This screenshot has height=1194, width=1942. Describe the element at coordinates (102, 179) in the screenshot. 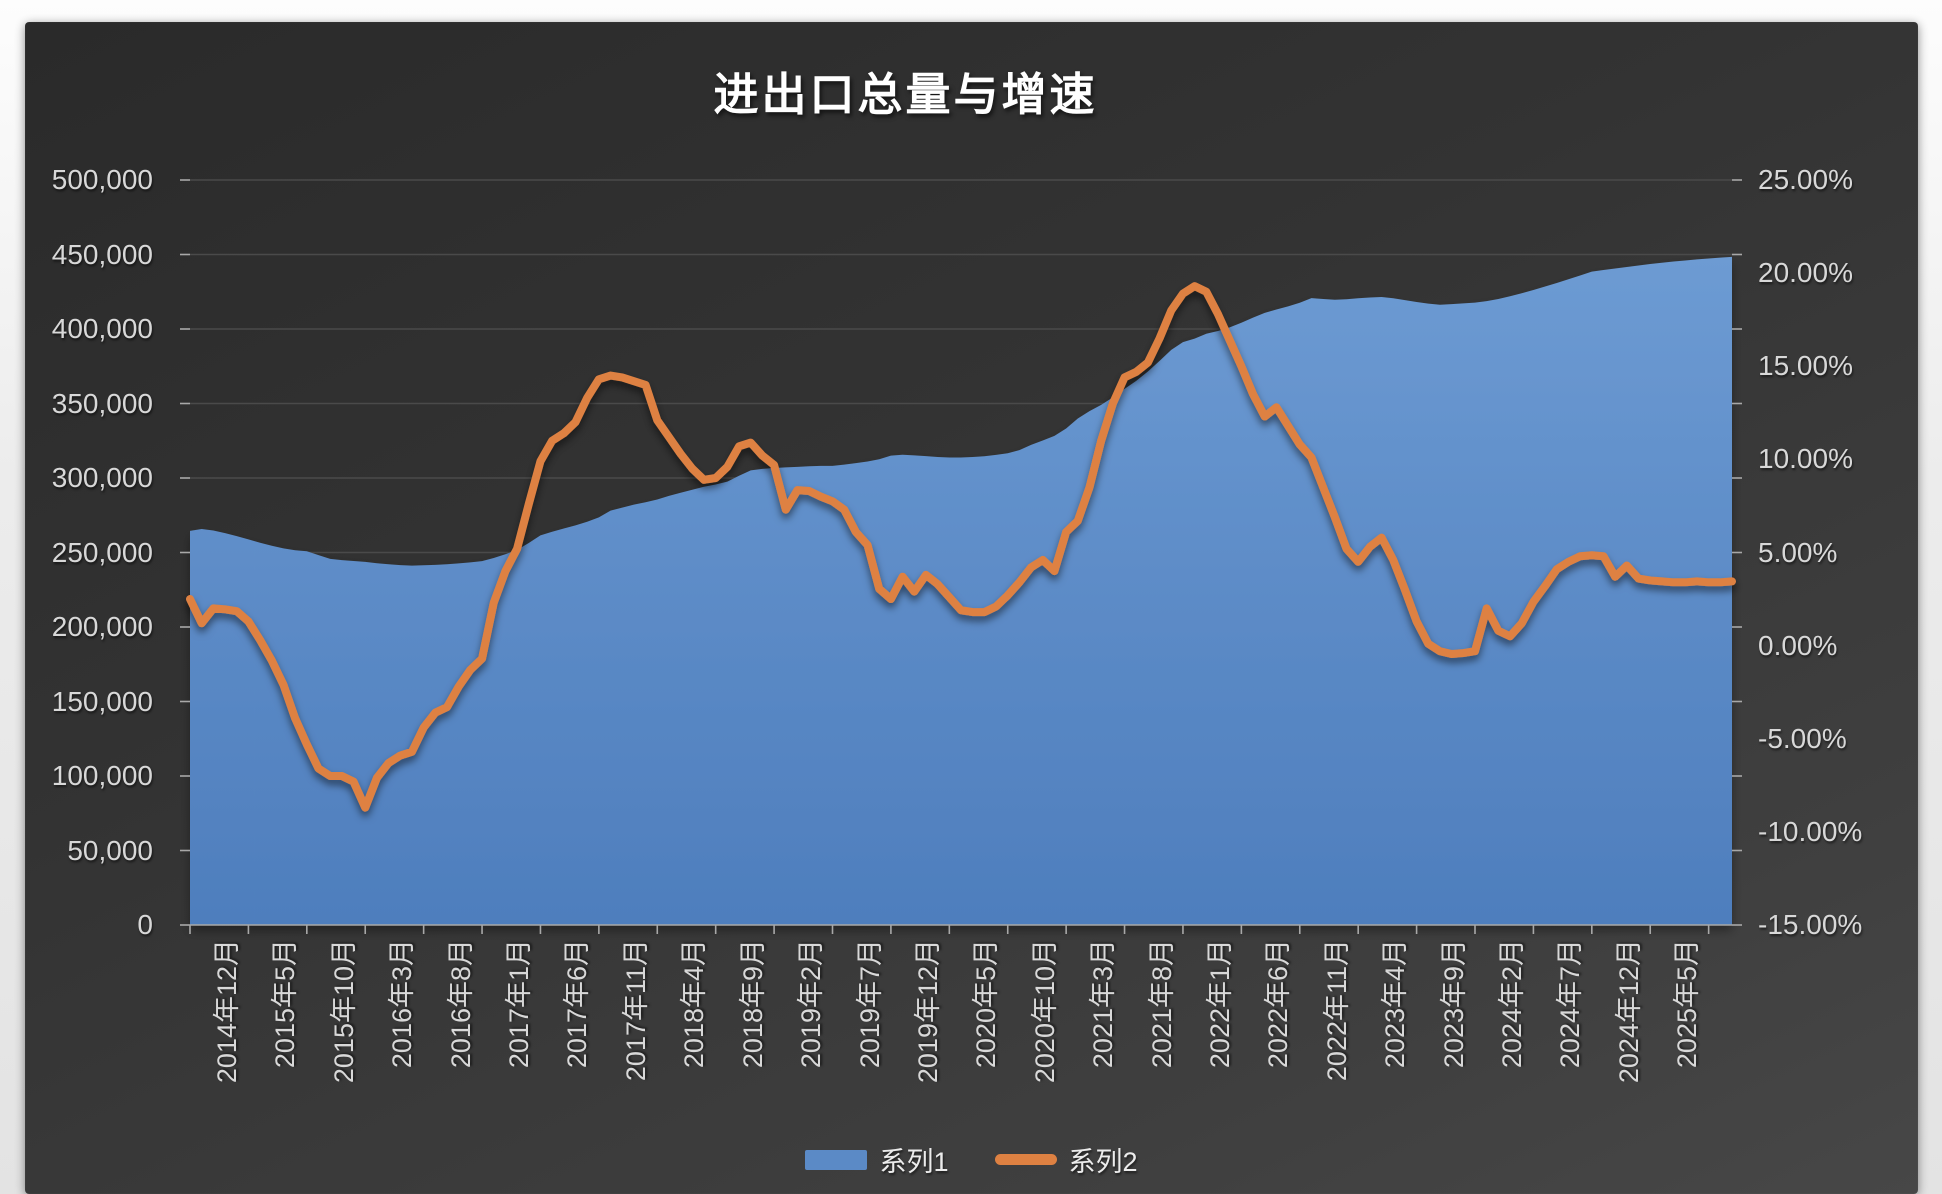

I see `y-axis-left-label: 500,000` at that location.